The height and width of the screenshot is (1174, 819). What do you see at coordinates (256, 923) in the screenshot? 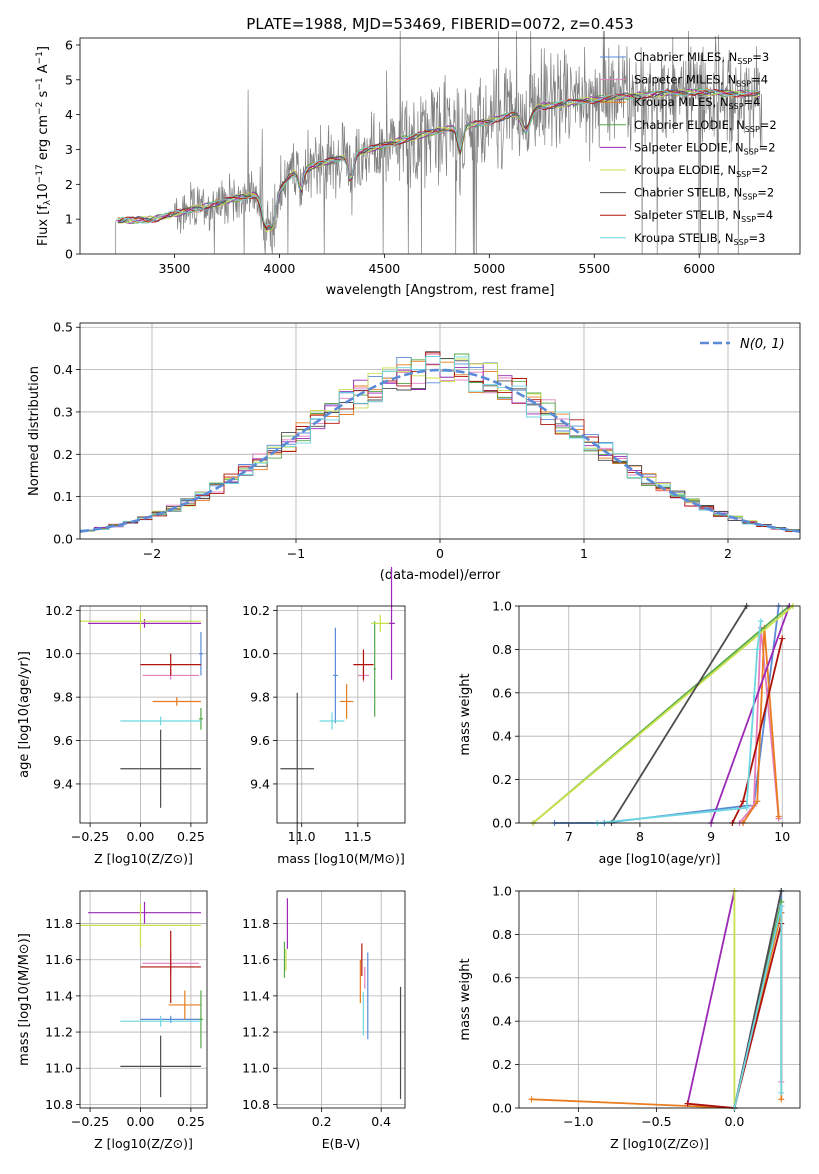
I see `y-tick-label: 11.8` at bounding box center [256, 923].